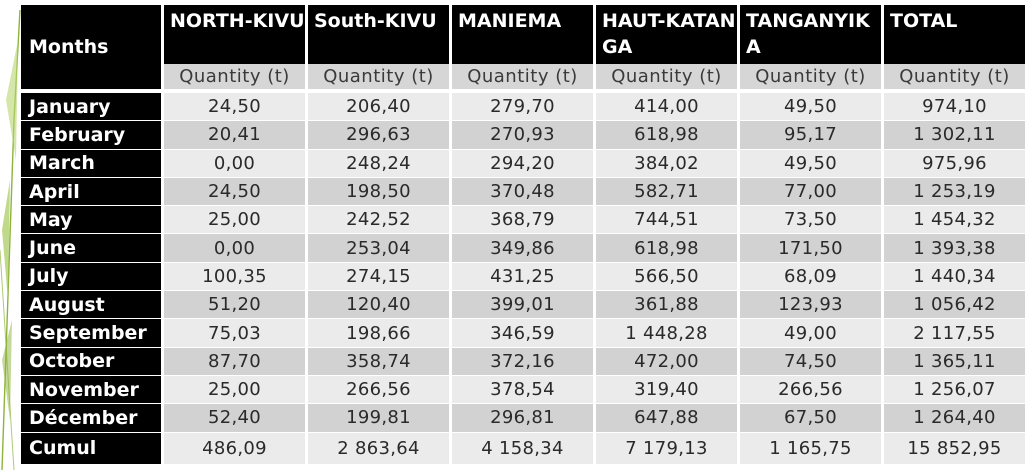 This screenshot has width=1030, height=475. Describe the element at coordinates (522, 248) in the screenshot. I see `quantity-cell: 349,86` at that location.